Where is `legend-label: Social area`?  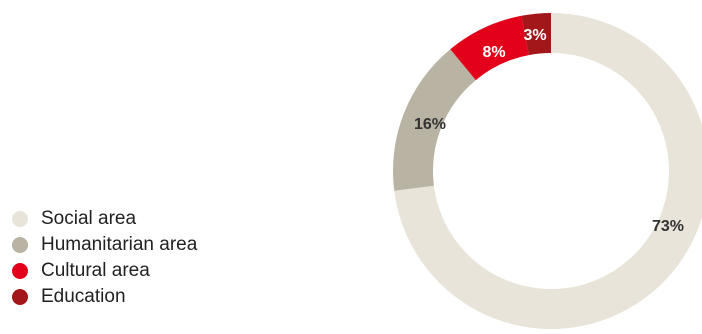 legend-label: Social area is located at coordinates (89, 218).